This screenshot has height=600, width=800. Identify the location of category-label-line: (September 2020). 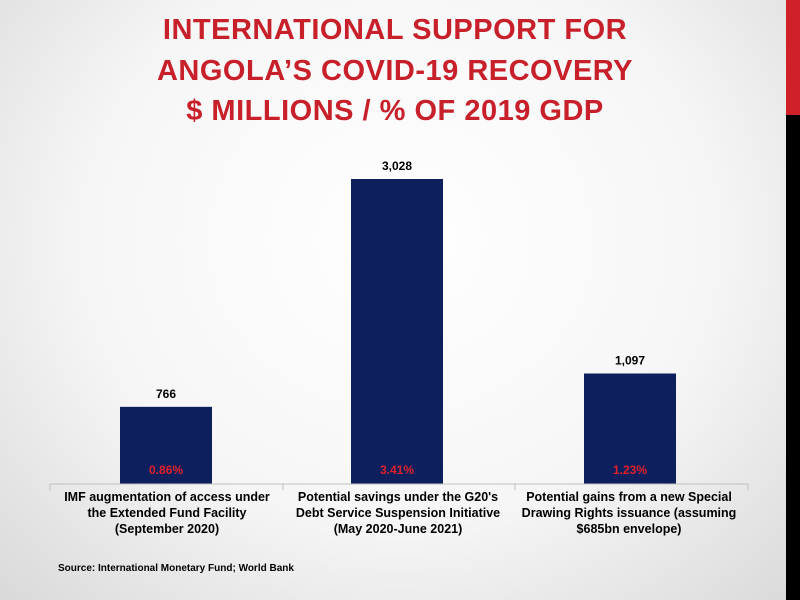
(167, 529).